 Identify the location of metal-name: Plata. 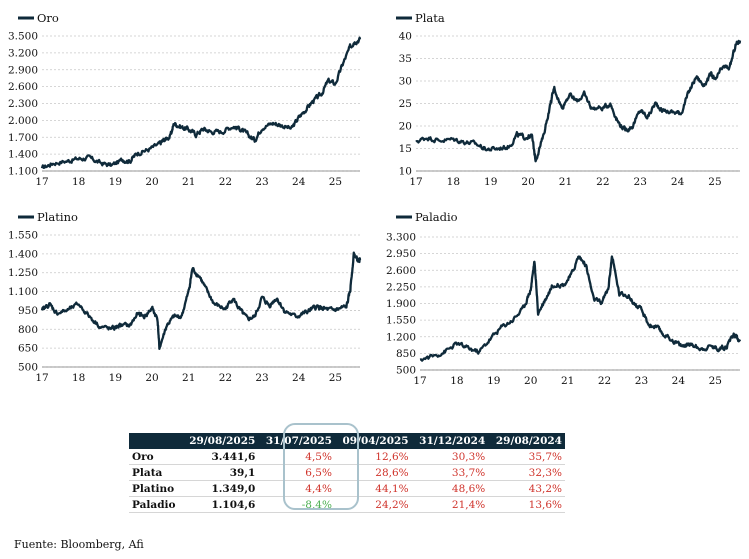
(155, 472).